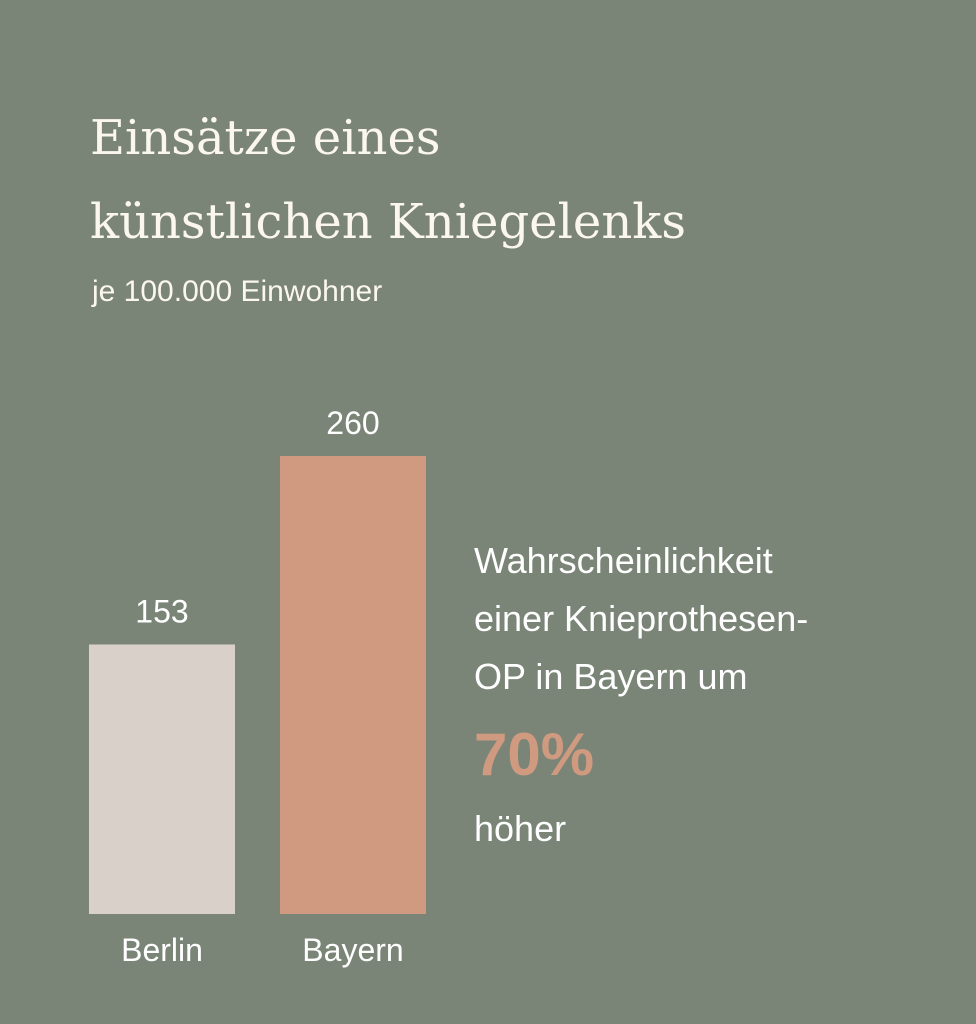 This screenshot has width=976, height=1024. Describe the element at coordinates (162, 779) in the screenshot. I see `bar-berlin` at that location.